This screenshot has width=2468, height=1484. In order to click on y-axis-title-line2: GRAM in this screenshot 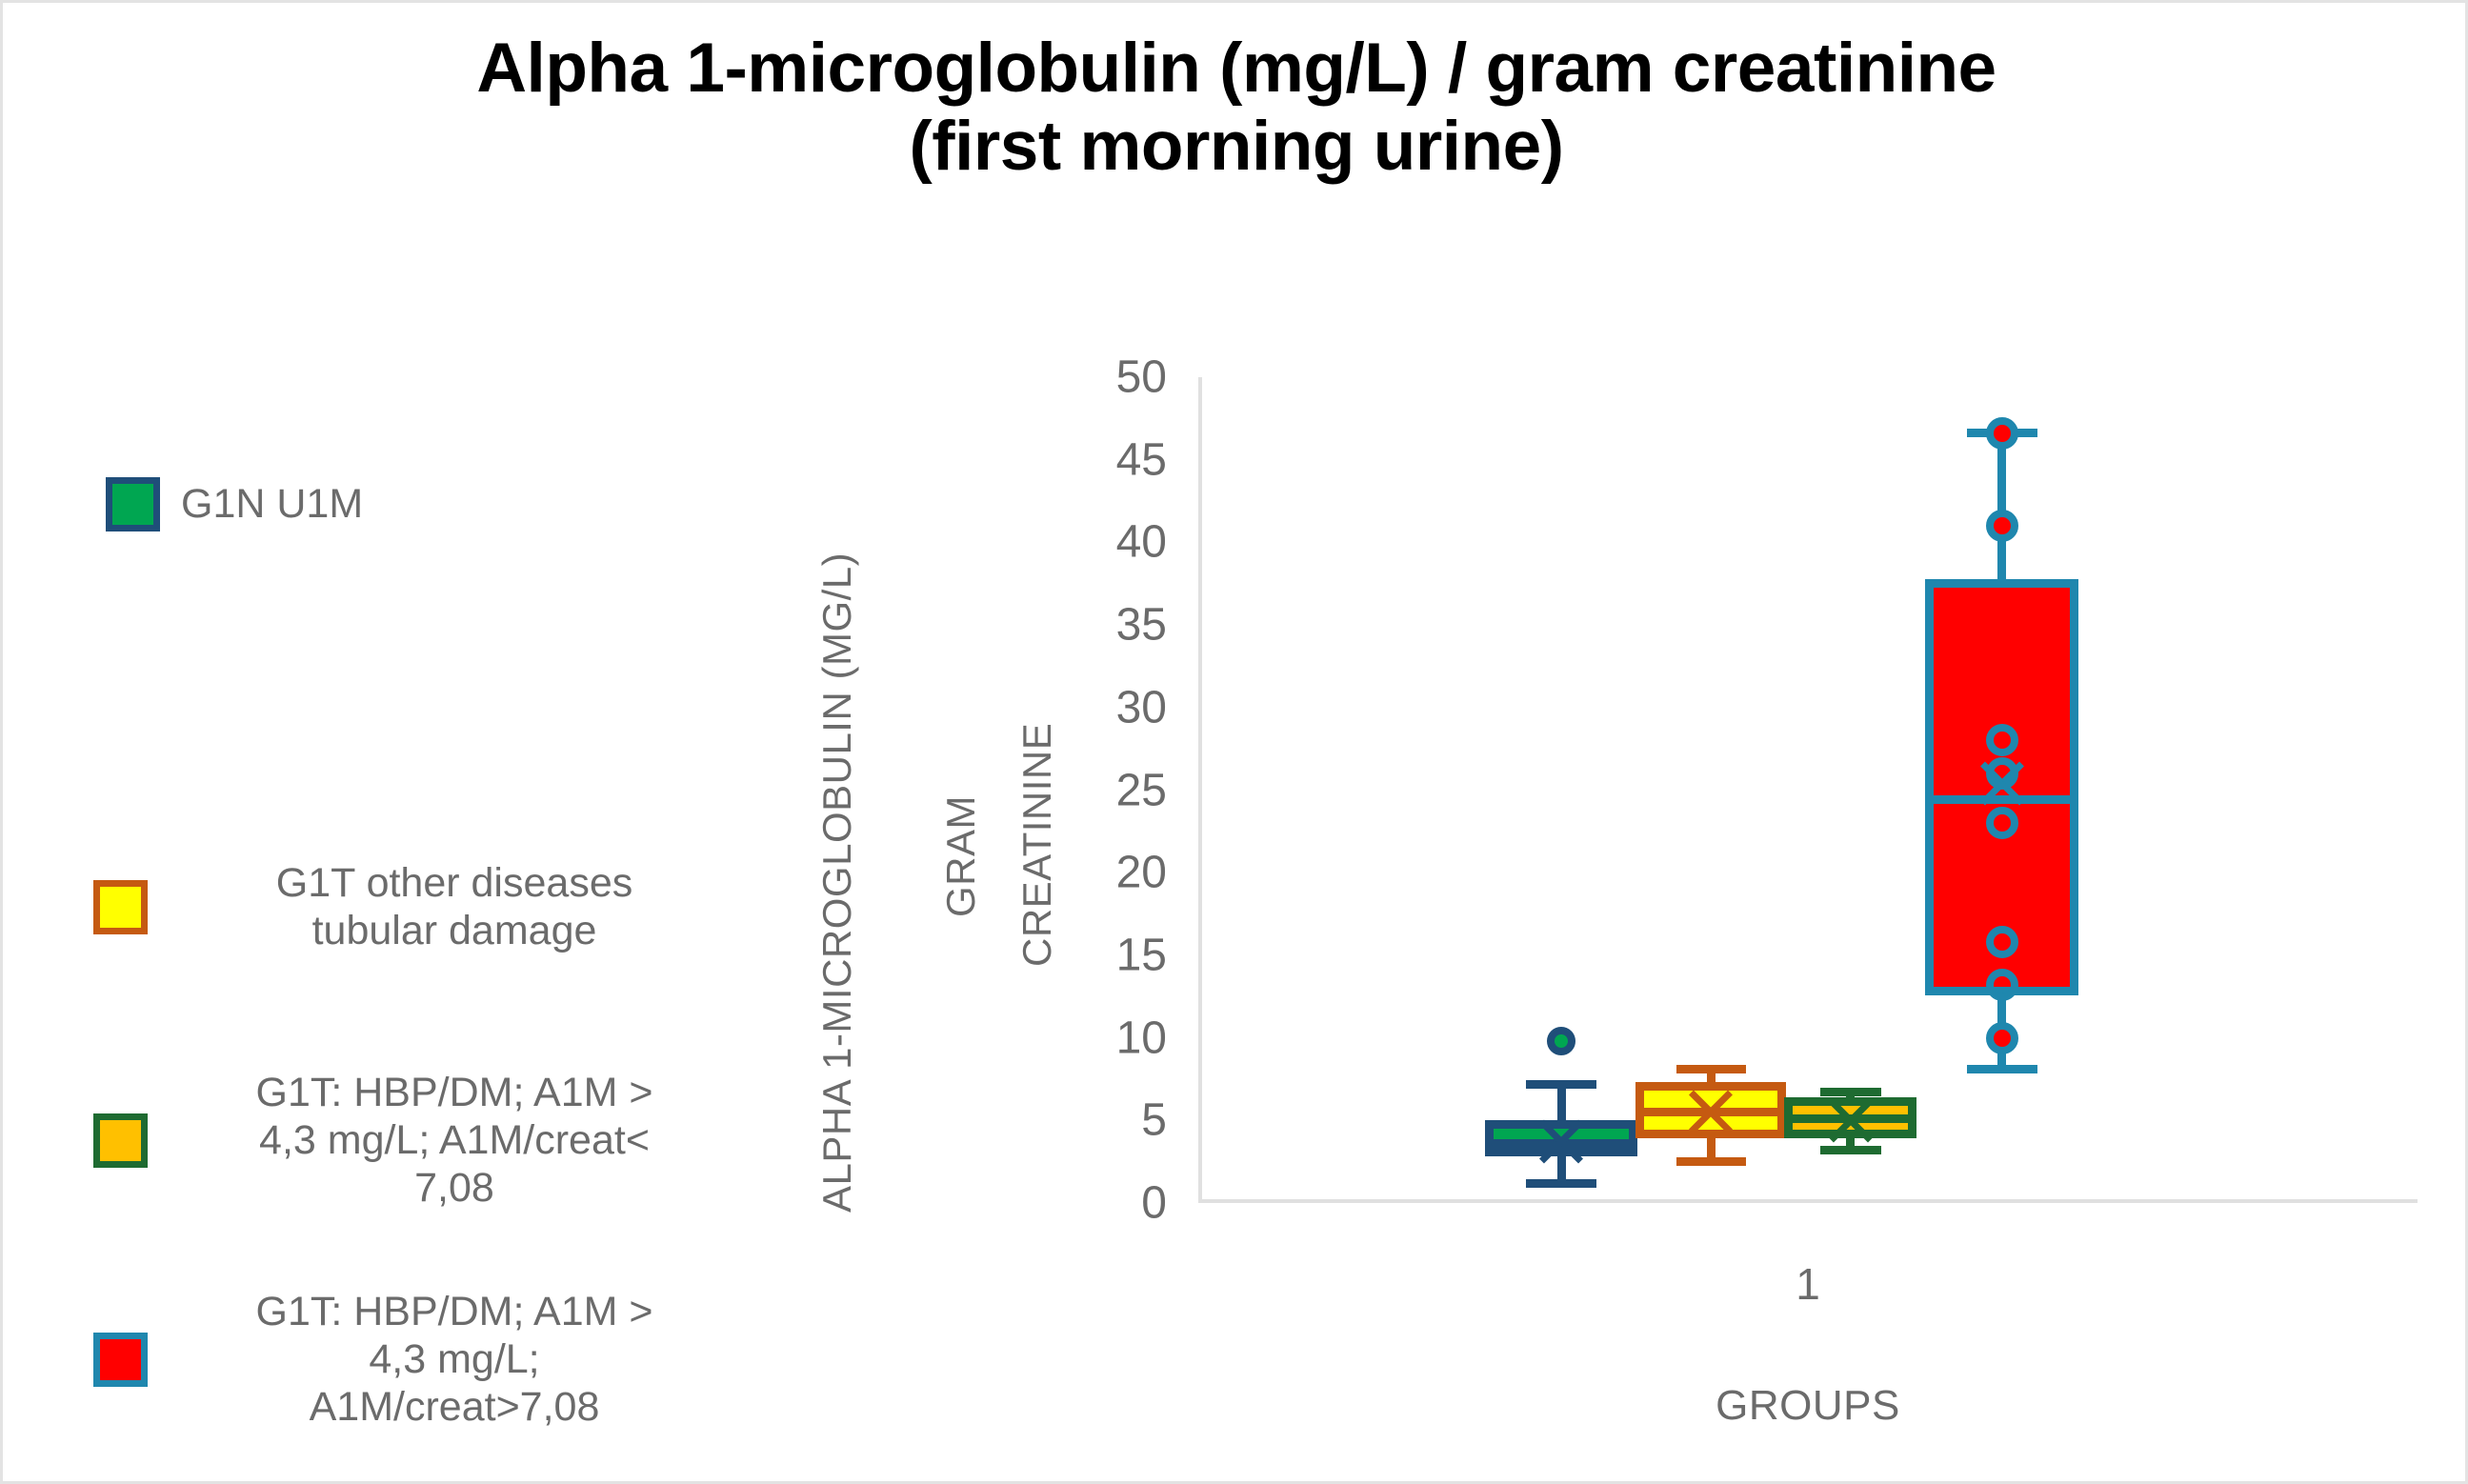, I will do `click(961, 856)`.